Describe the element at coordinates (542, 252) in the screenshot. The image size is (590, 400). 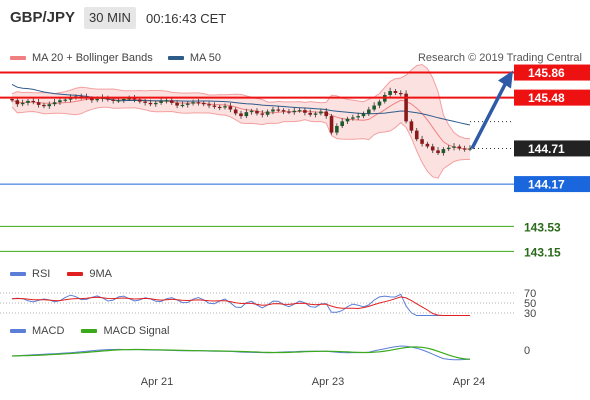
I see `price-level-label-5: 143.15` at that location.